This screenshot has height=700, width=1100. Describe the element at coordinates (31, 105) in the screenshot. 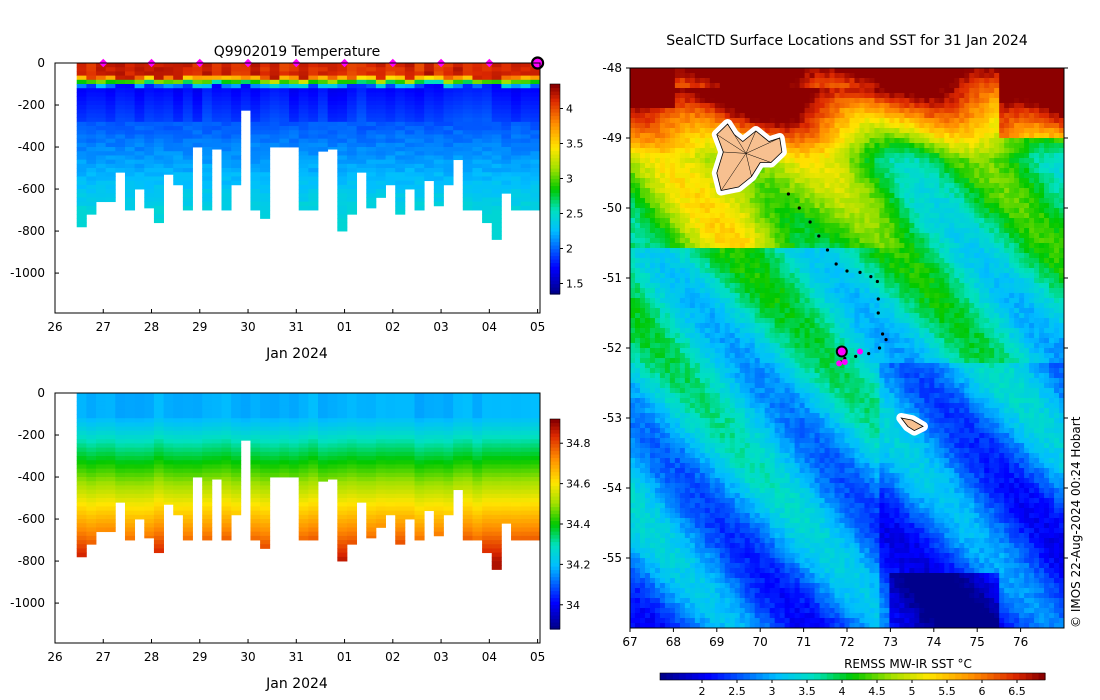

I see `y-tick-label: -200` at that location.